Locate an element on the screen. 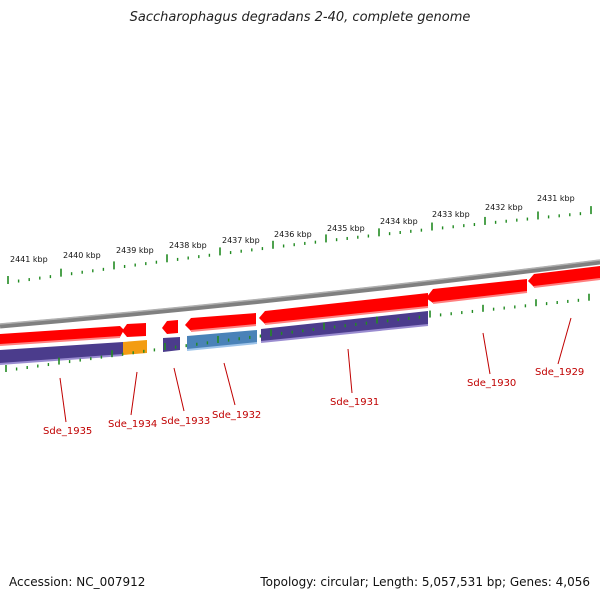 This screenshot has width=600, height=600. leader-line-sde-1931 is located at coordinates (350, 371).